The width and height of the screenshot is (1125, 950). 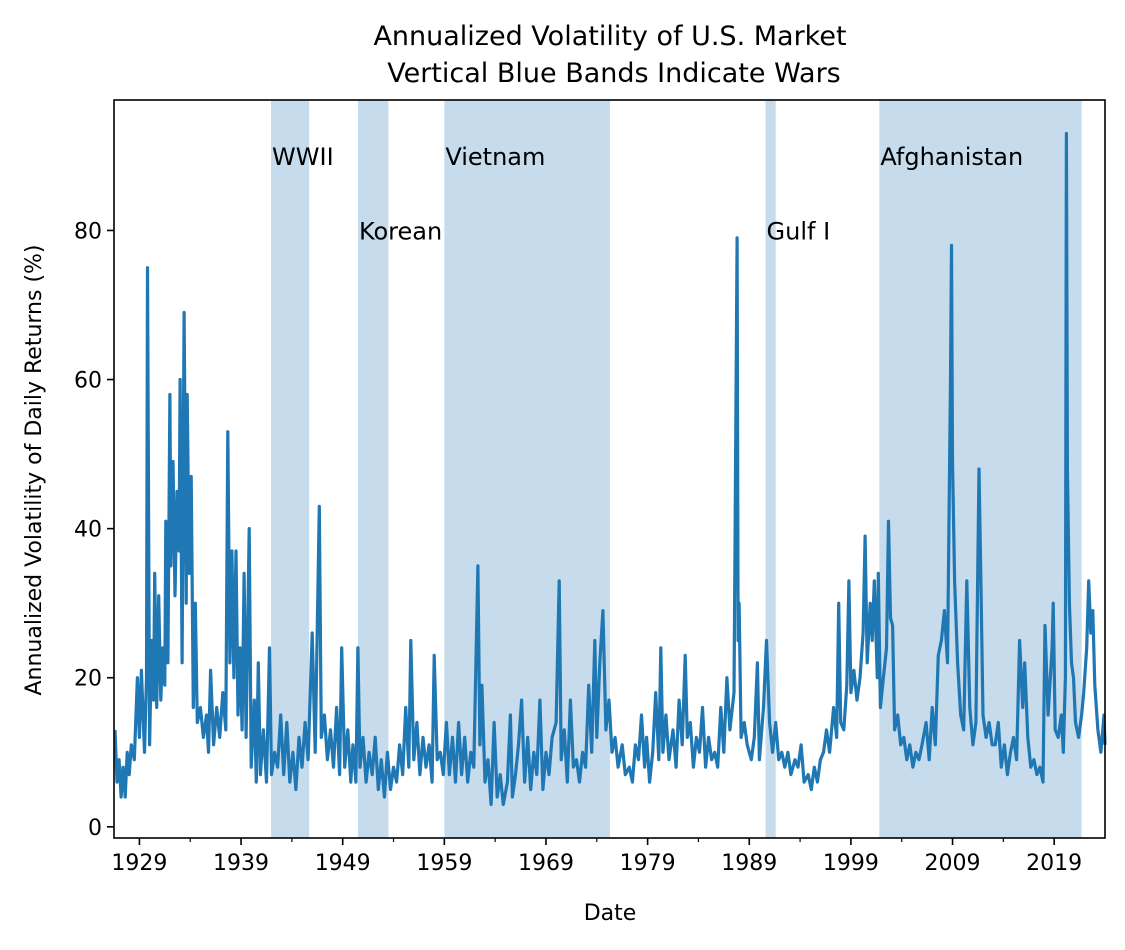 I want to click on x-tick-label: 1959, so click(x=444, y=863).